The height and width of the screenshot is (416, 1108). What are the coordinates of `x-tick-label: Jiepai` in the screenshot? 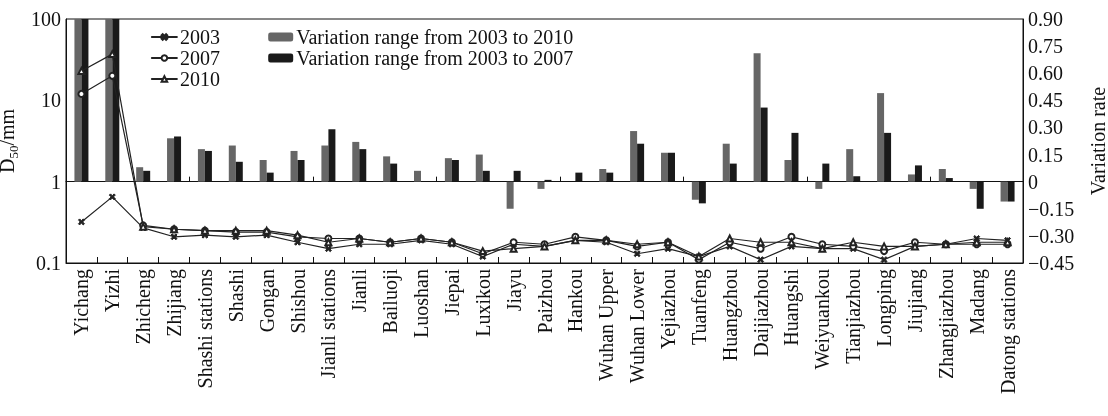 It's located at (452, 292).